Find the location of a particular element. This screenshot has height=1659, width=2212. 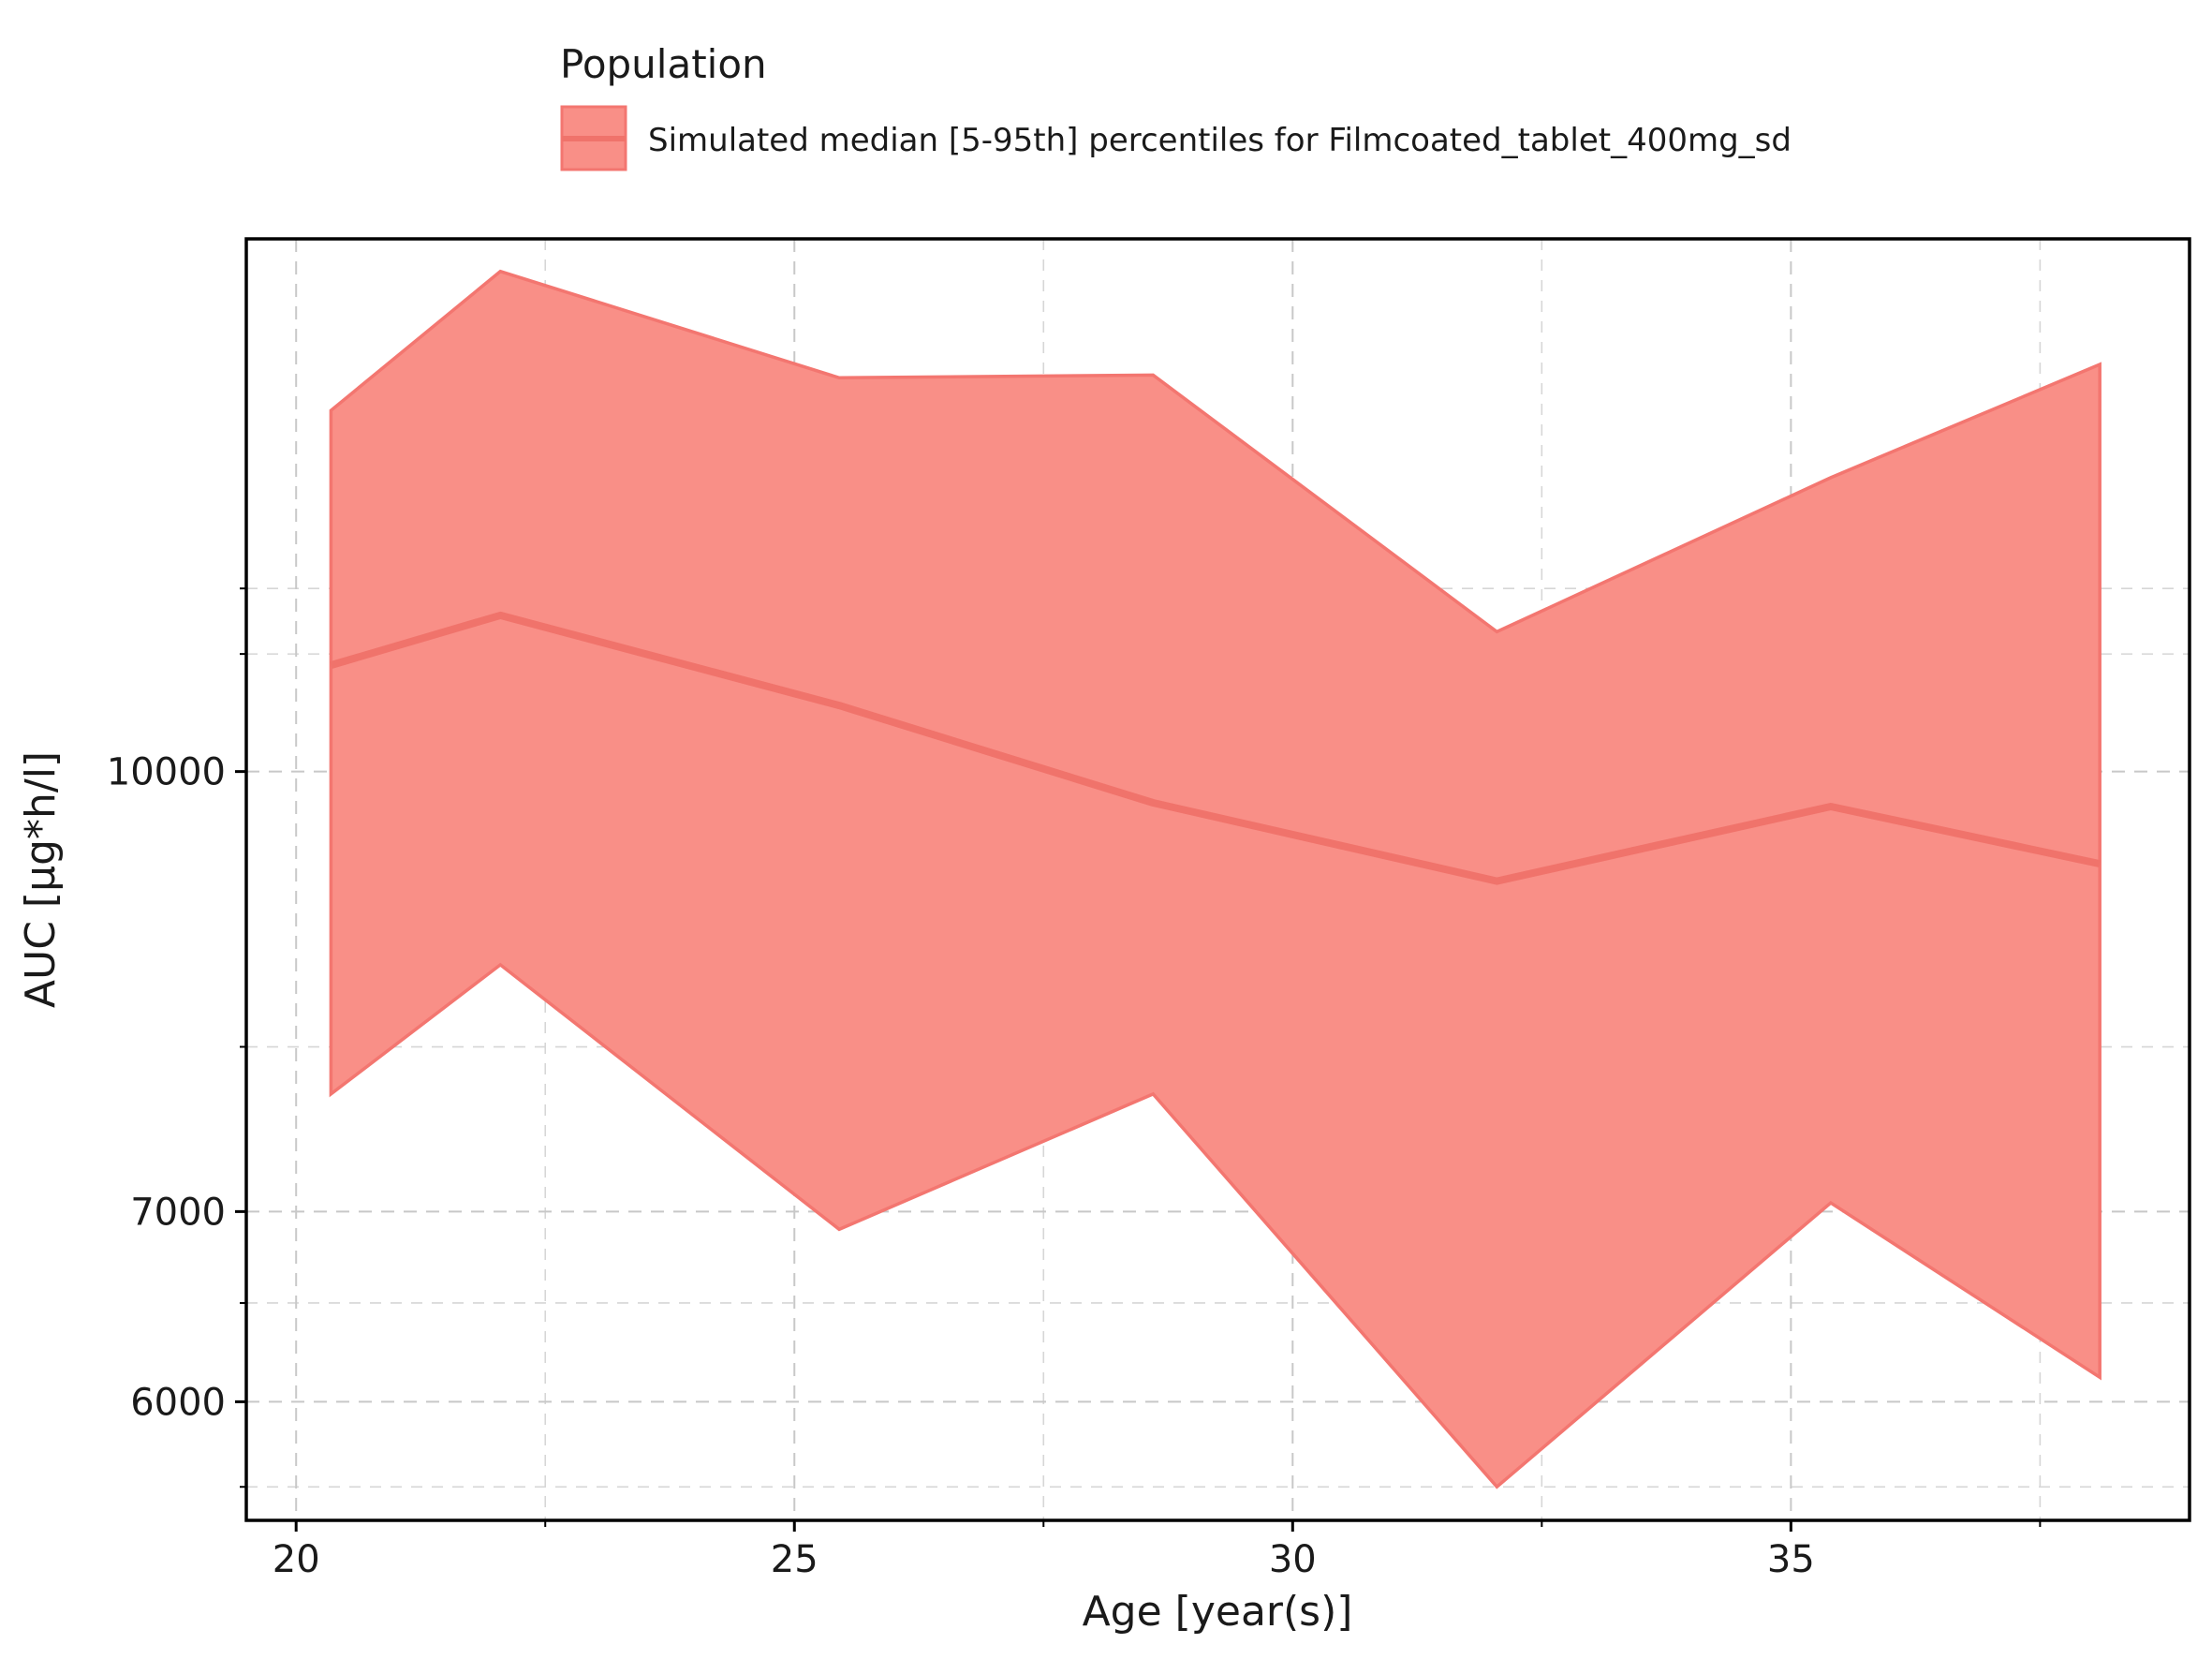

y-tick-label: 10000 is located at coordinates (166, 773).